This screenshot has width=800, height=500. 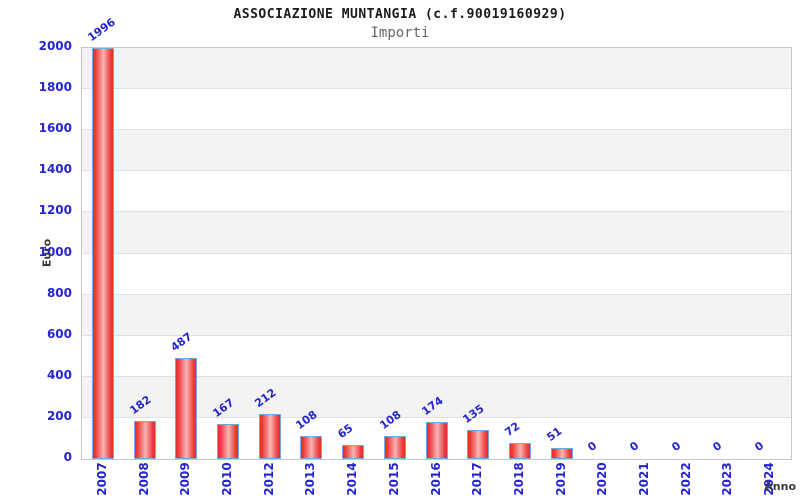 What do you see at coordinates (400, 33) in the screenshot?
I see `chart-subtitle: Importi` at bounding box center [400, 33].